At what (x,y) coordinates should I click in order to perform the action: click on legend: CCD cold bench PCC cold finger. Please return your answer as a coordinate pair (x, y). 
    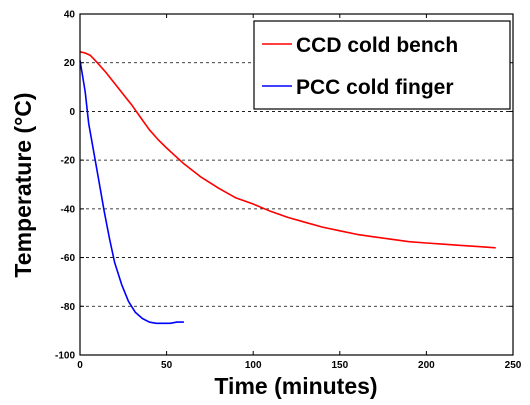
    Looking at the image, I should click on (382, 65).